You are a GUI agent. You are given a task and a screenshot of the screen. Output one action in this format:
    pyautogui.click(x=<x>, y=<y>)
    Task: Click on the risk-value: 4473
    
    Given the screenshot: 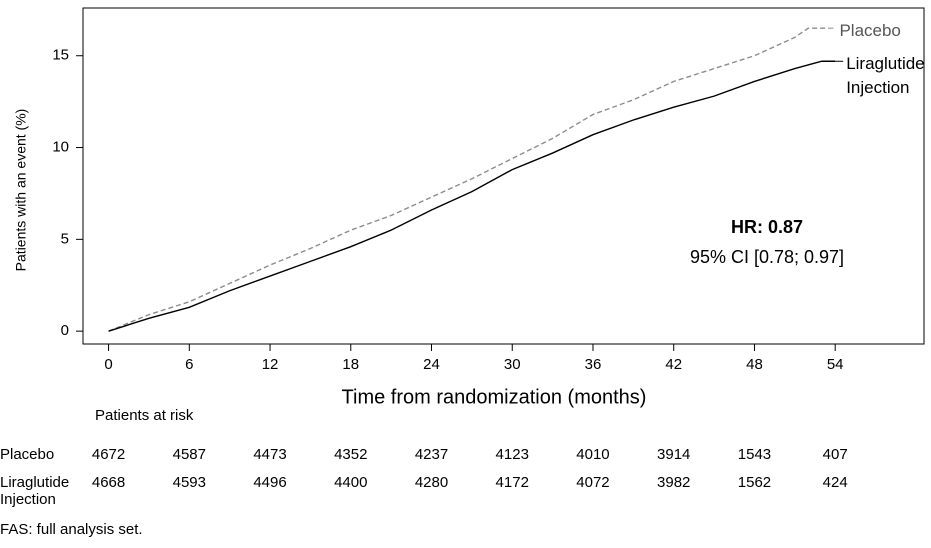 What is the action you would take?
    pyautogui.click(x=269, y=454)
    